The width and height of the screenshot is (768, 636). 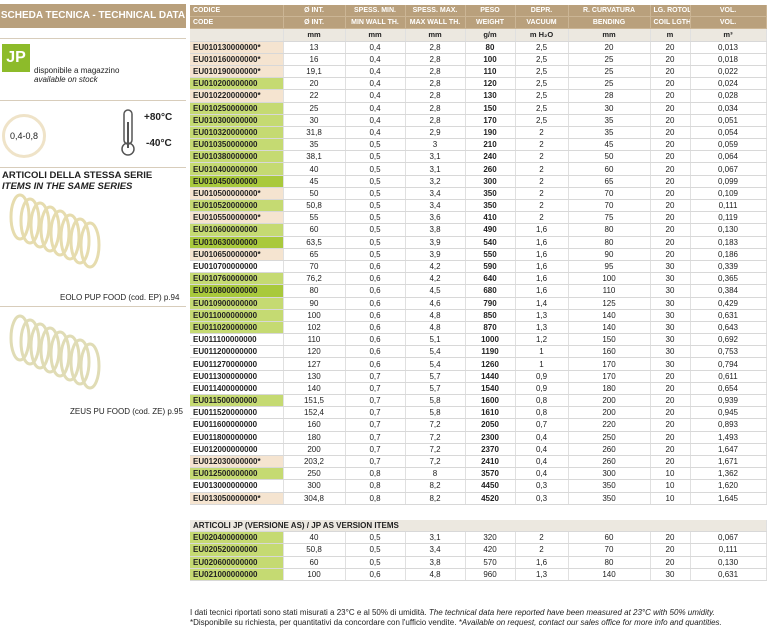 I want to click on table-cell: 4520, so click(x=490, y=498).